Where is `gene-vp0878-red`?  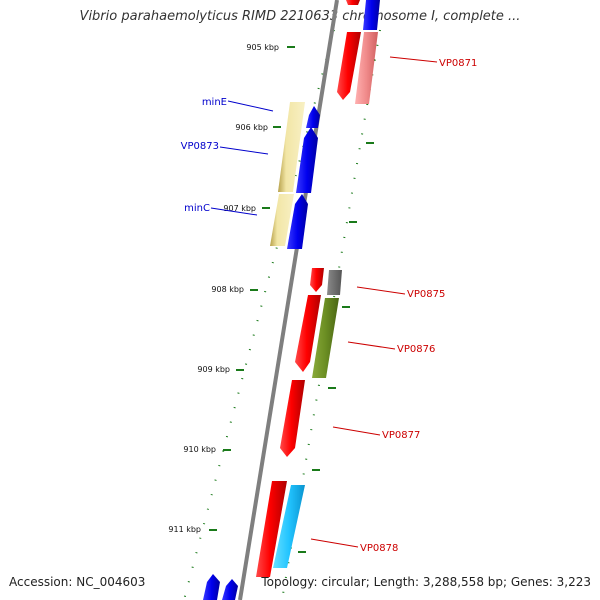
gene-vp0878-red is located at coordinates (271, 529).